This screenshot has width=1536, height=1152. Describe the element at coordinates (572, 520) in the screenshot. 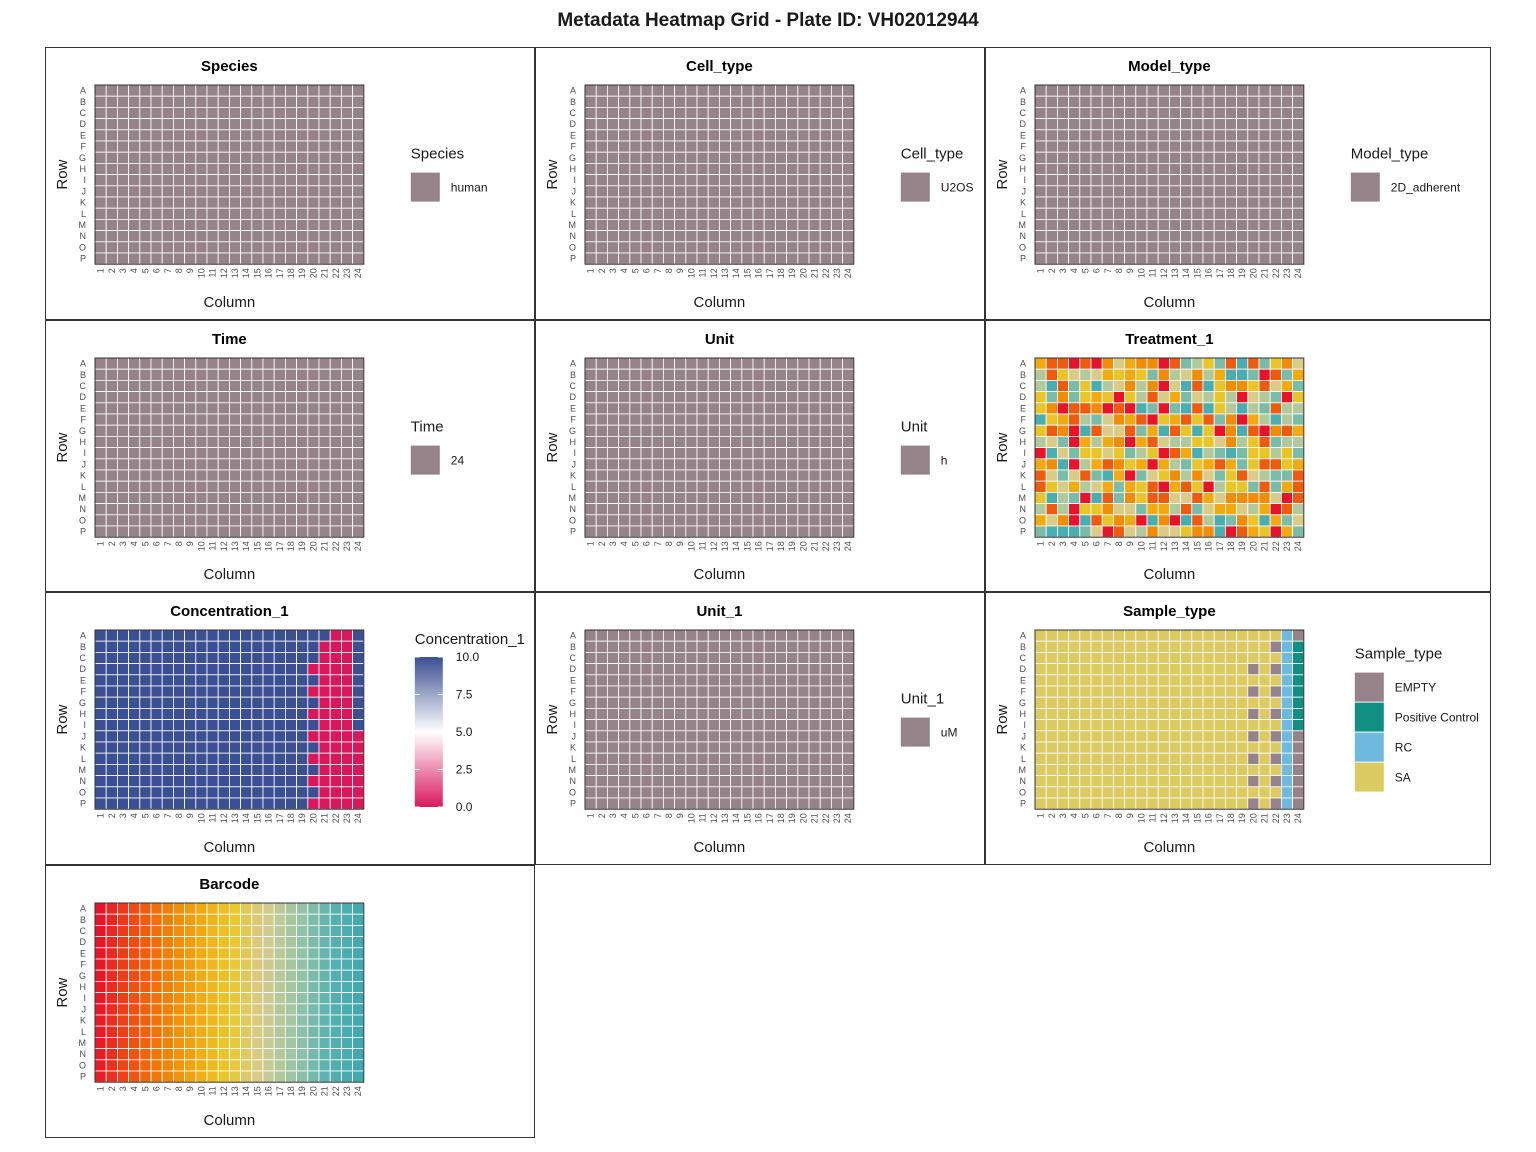

I see `row-tick-label: O` at that location.